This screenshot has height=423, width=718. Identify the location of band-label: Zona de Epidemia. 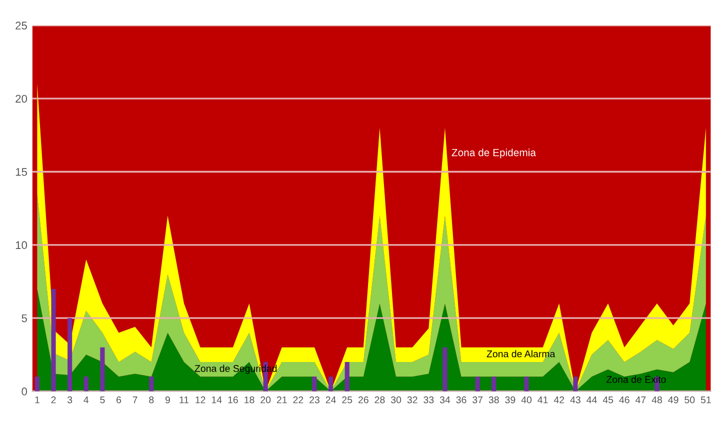
(494, 153).